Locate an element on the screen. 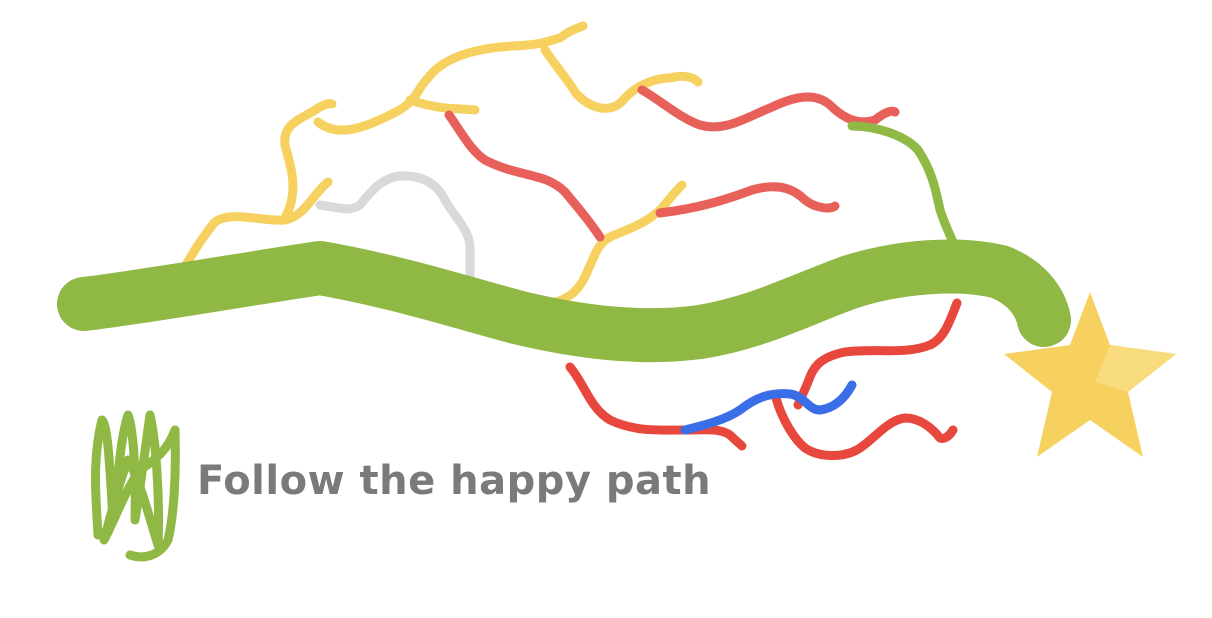  blue-path is located at coordinates (768, 407).